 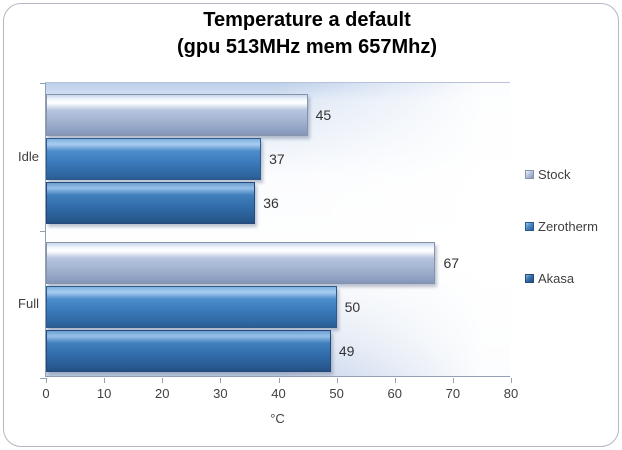 What do you see at coordinates (104, 393) in the screenshot?
I see `x-tick-label-10: 10` at bounding box center [104, 393].